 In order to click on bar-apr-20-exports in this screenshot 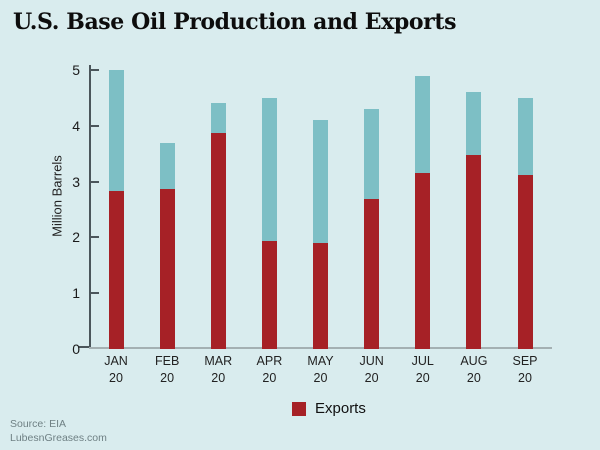, I will do `click(269, 295)`.